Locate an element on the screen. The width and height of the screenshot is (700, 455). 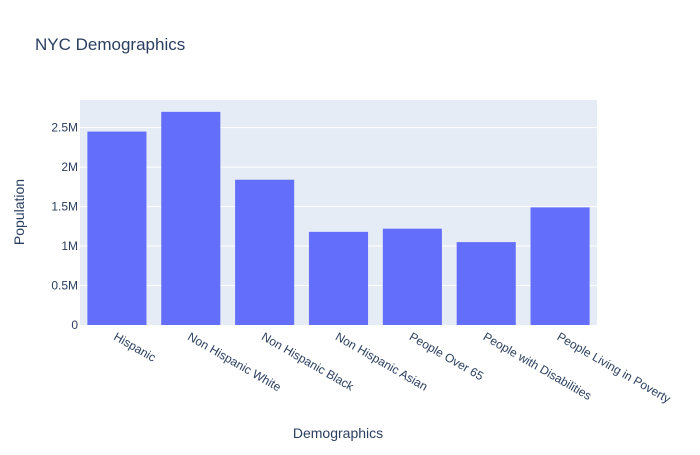
y-tick-label: 2.5M is located at coordinates (64, 128).